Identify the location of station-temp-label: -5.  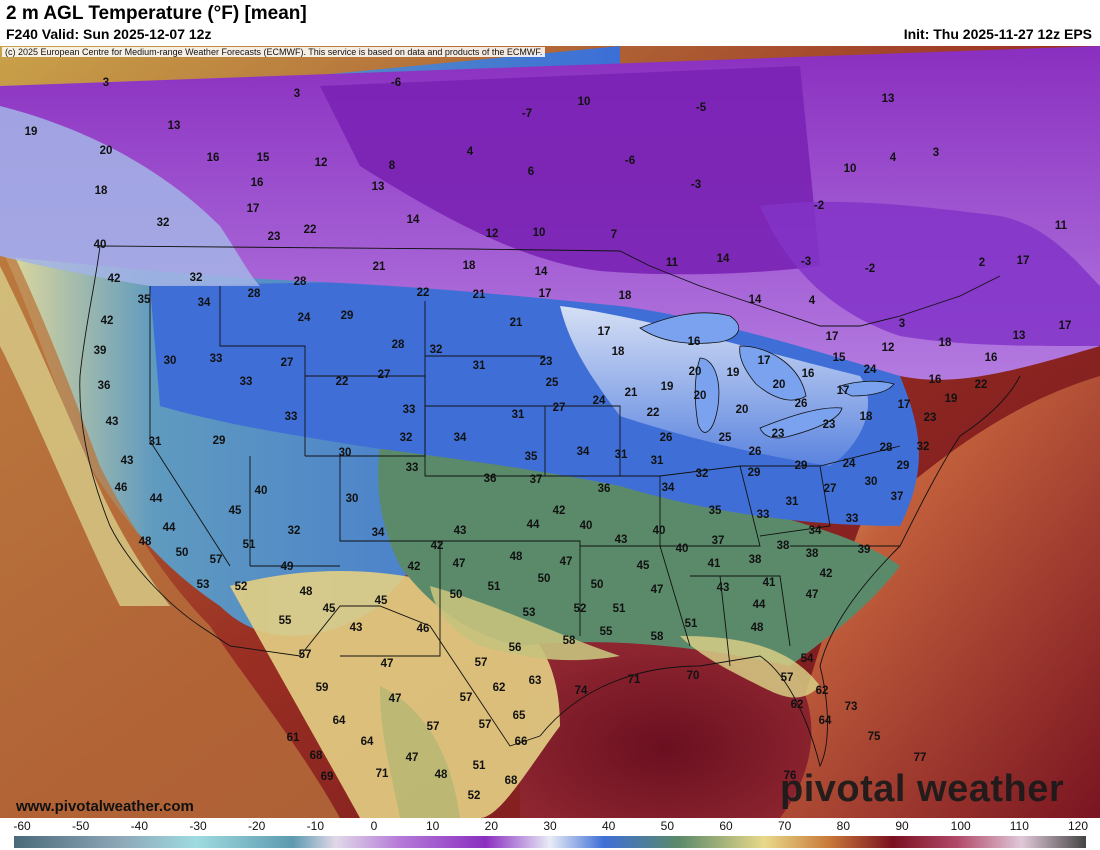
(701, 108).